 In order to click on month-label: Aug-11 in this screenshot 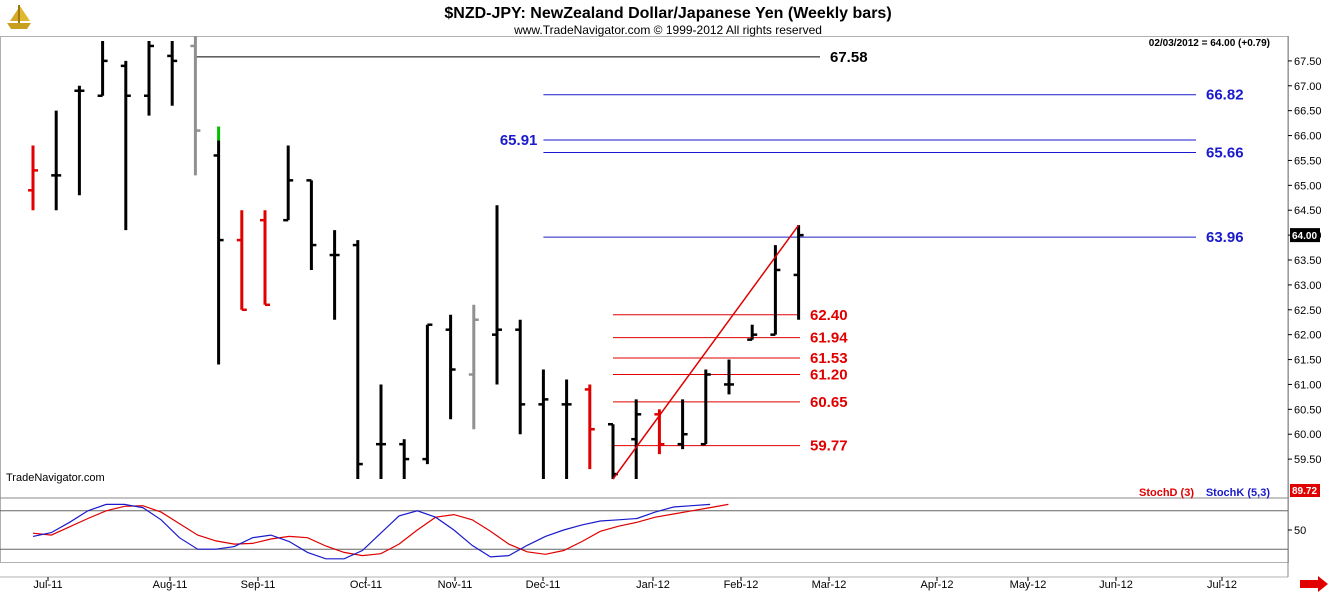, I will do `click(170, 585)`.